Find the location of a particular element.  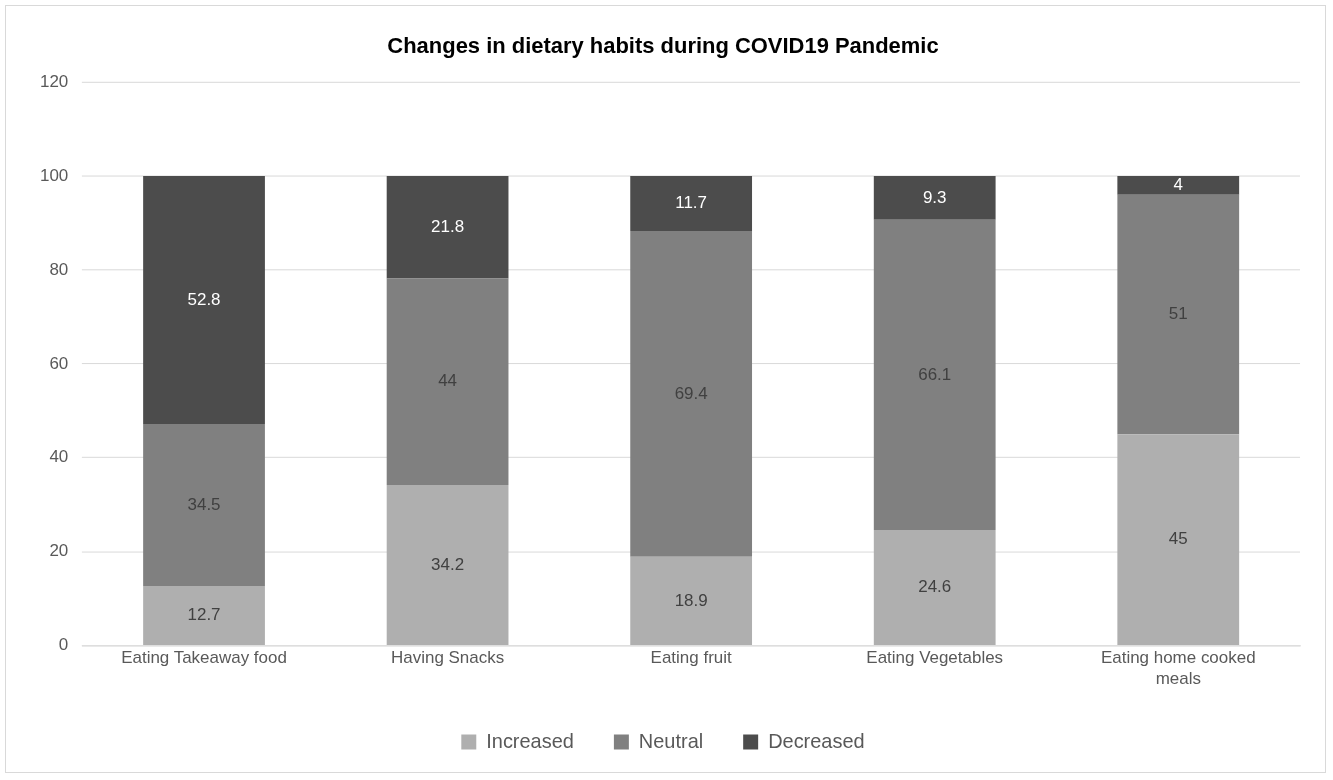

data-label: 21.8 is located at coordinates (448, 226).